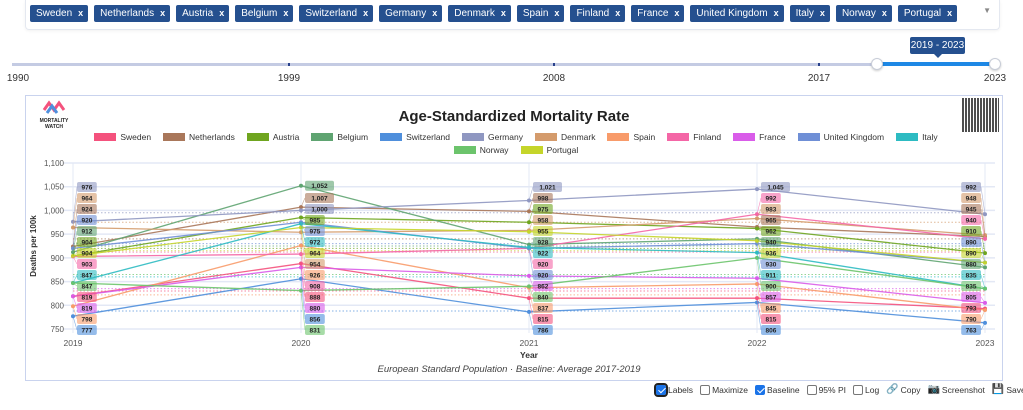 Image resolution: width=1023 pixels, height=410 pixels. I want to click on data-label: 998, so click(542, 198).